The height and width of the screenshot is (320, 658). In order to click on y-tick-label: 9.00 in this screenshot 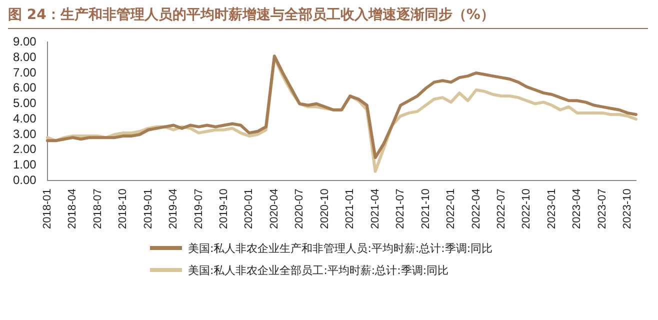, I will do `click(24, 41)`.